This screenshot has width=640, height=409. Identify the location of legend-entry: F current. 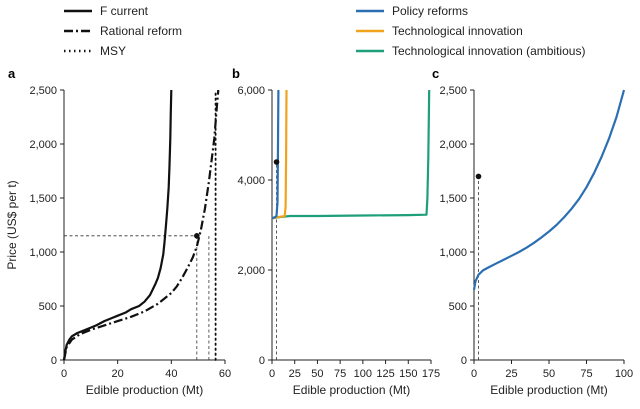
(106, 11).